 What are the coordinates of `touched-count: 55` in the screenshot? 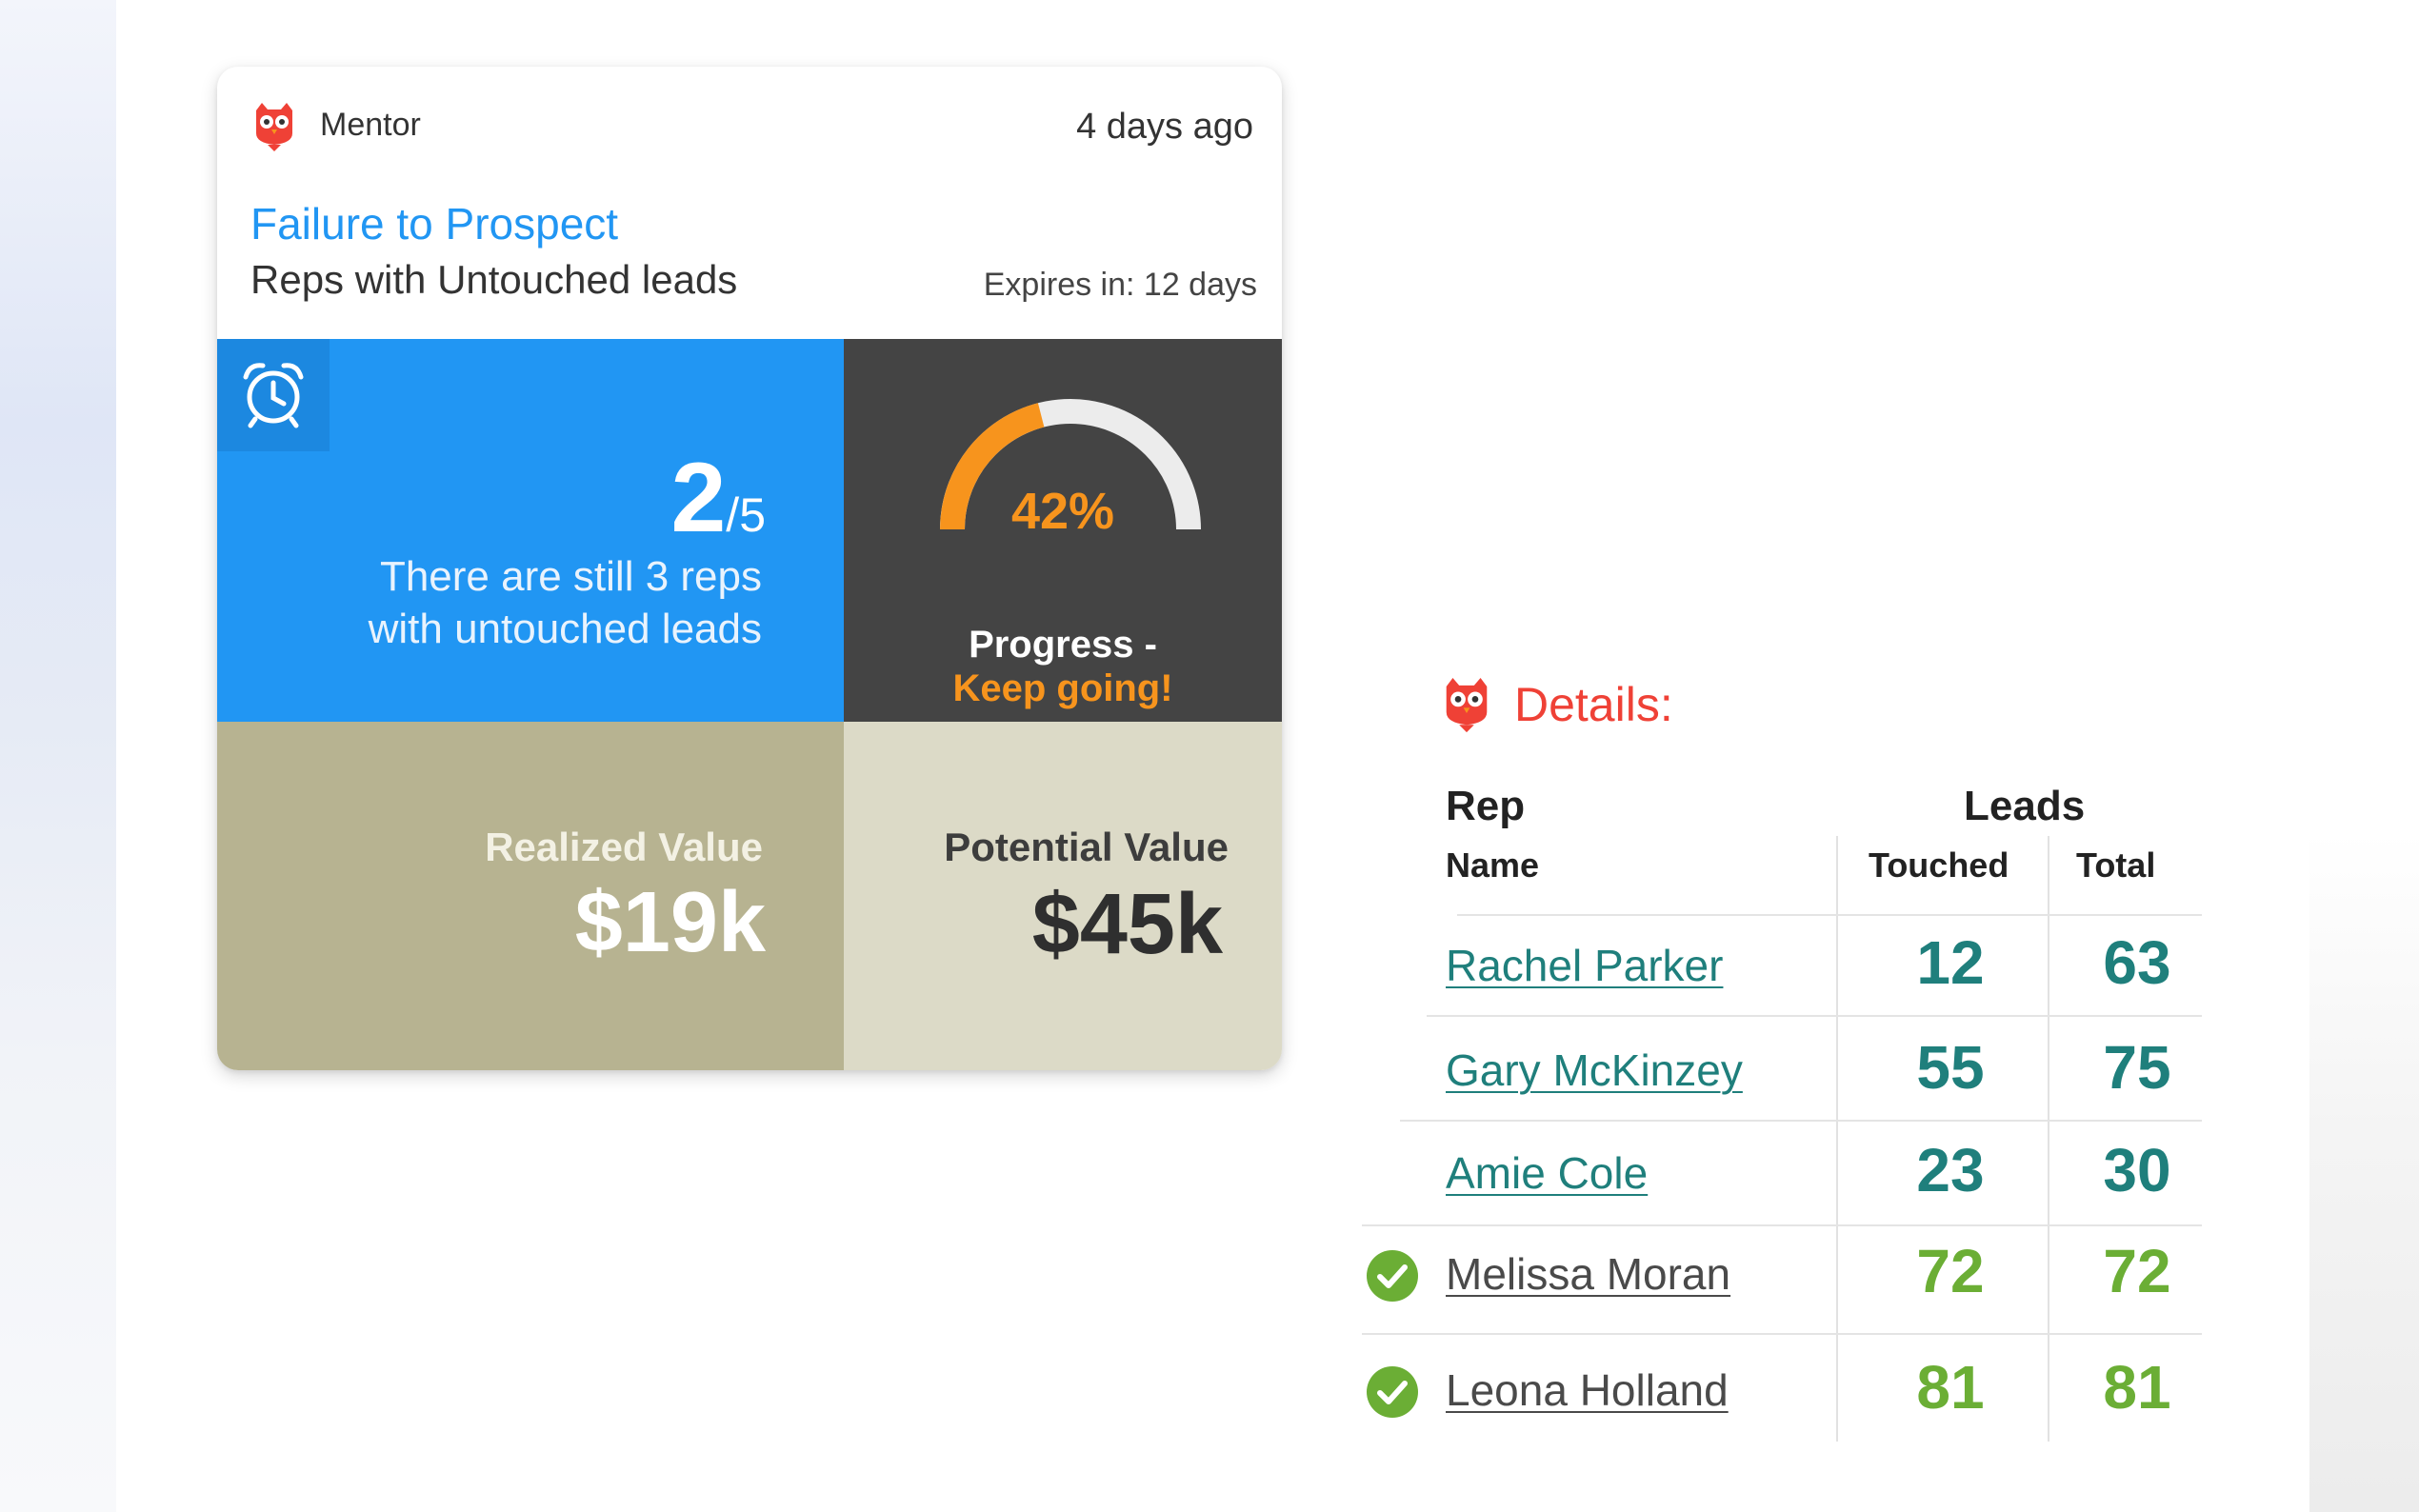 It's located at (1950, 1067).